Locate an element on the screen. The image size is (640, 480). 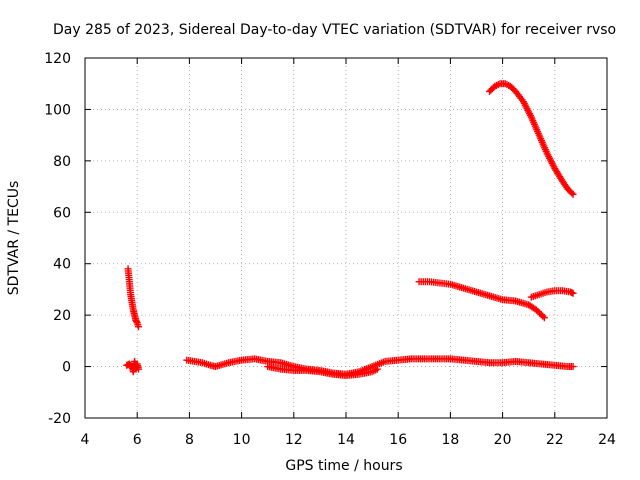
y-tick-label: 80 is located at coordinates (62, 162).